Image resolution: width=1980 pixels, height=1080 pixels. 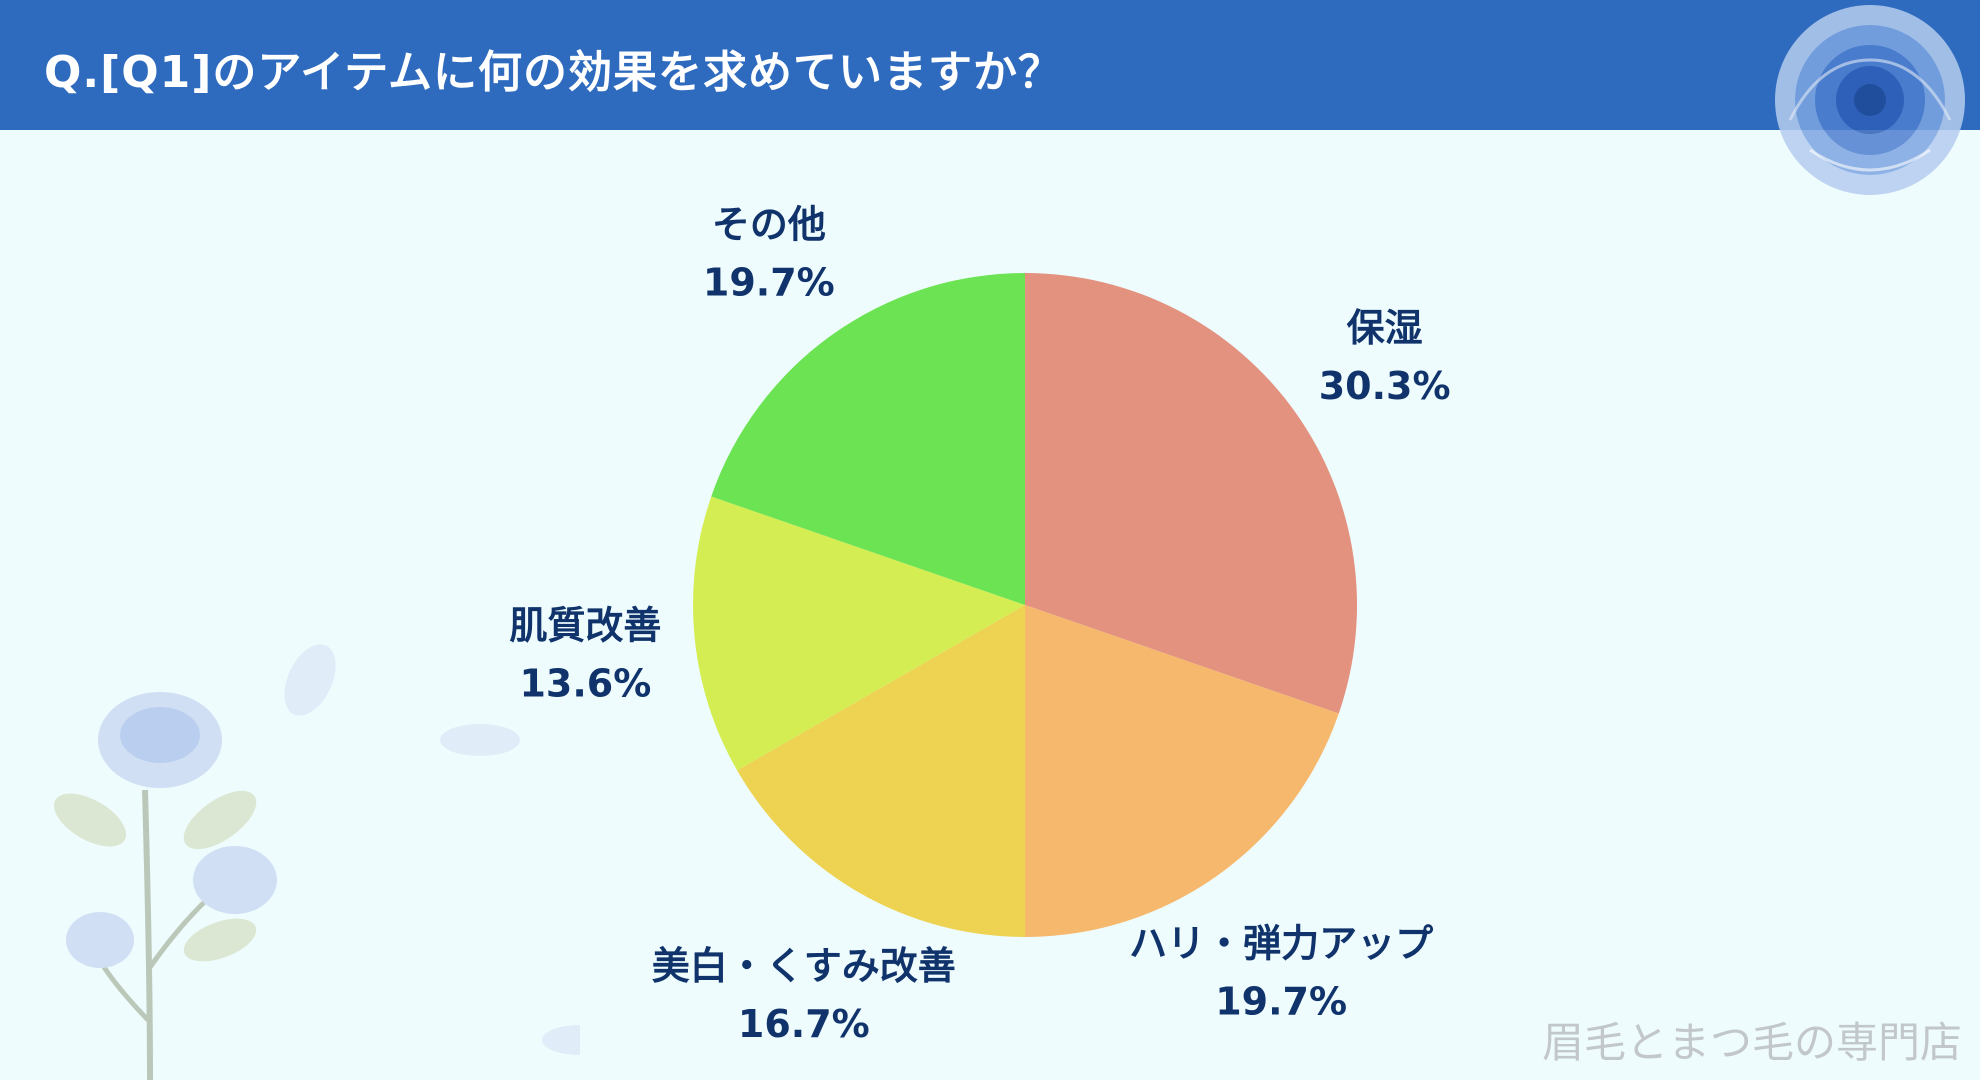 I want to click on slice-category-label: 美白・くすみ改善, so click(x=804, y=966).